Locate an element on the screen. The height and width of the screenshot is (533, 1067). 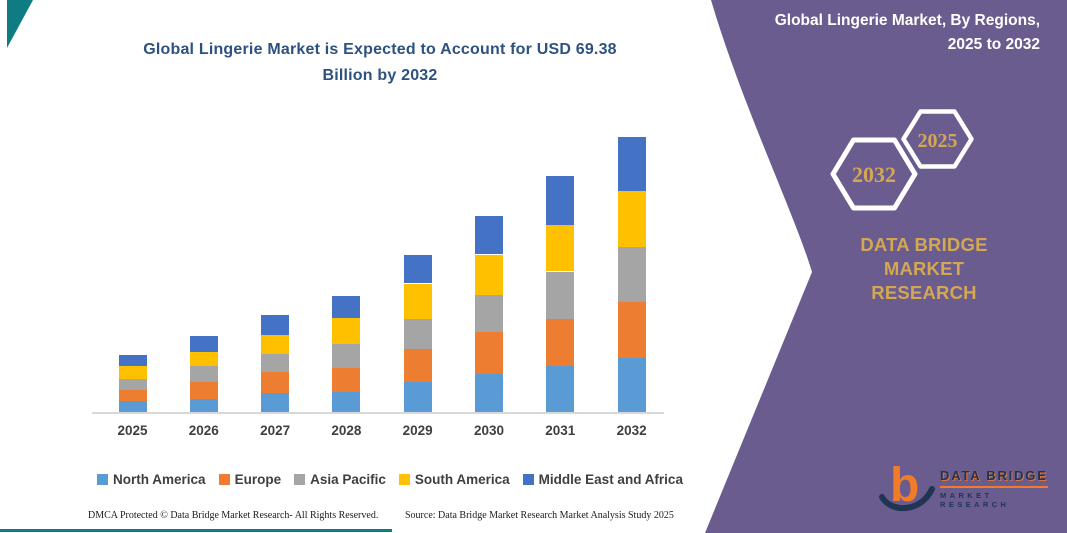
bar-segment-north-america-2029 is located at coordinates (417, 397).